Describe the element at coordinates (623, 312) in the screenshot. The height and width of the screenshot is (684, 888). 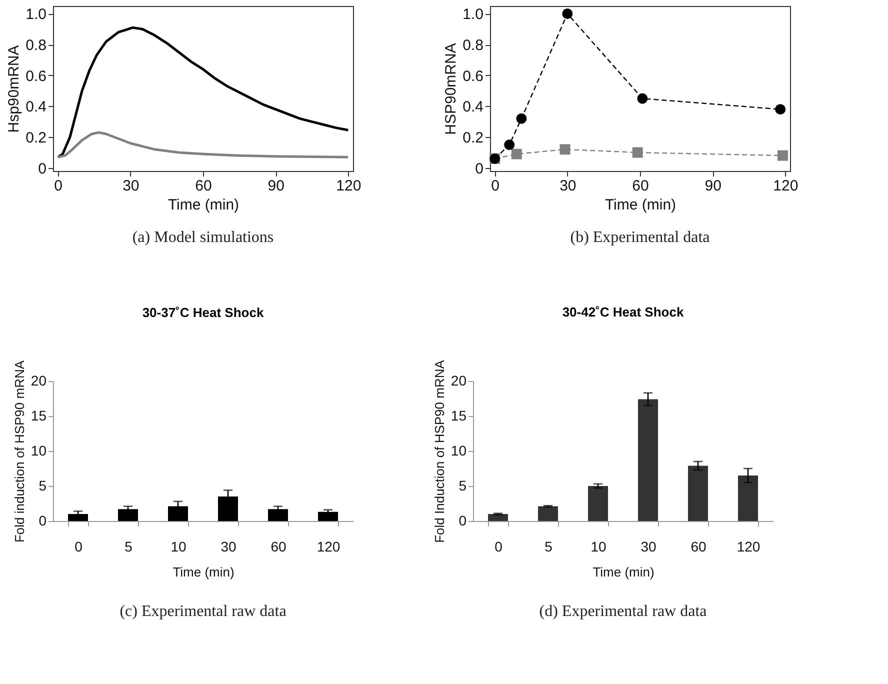
I see `chart-title: 30-42˚C Heat Shock` at that location.